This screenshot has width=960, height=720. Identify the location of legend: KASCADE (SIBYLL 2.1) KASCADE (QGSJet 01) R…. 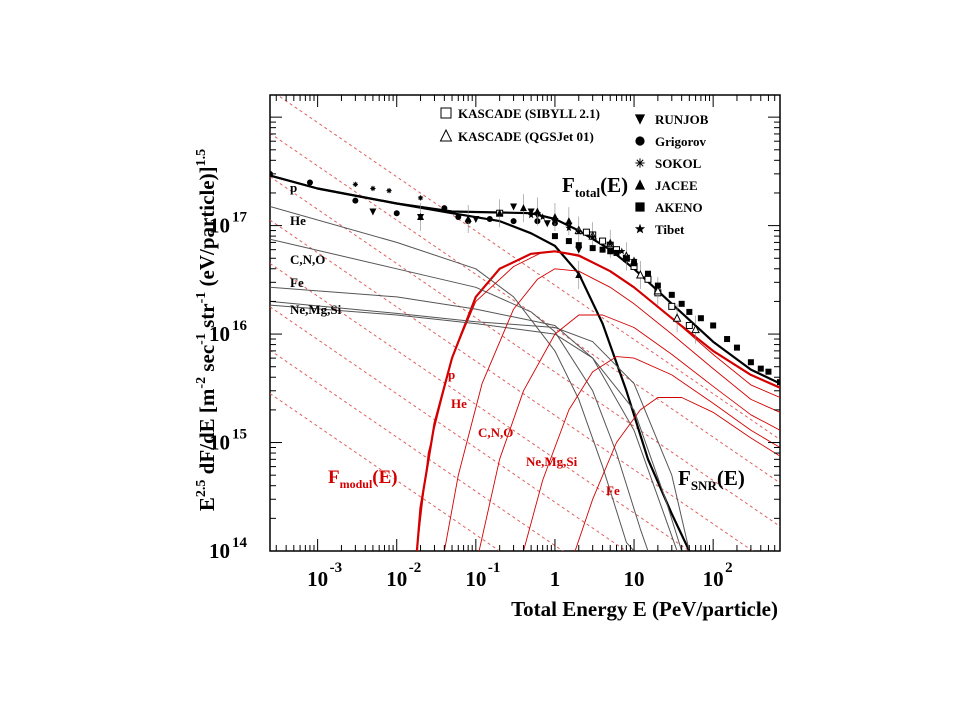
(574, 171).